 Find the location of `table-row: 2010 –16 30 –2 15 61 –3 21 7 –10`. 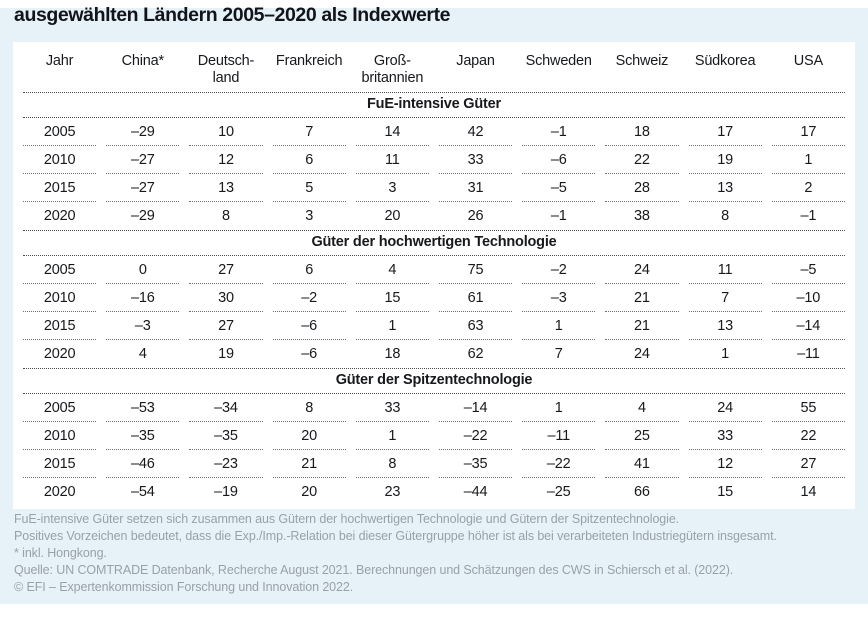

table-row: 2010 –16 30 –2 15 61 –3 21 7 –10 is located at coordinates (434, 298).